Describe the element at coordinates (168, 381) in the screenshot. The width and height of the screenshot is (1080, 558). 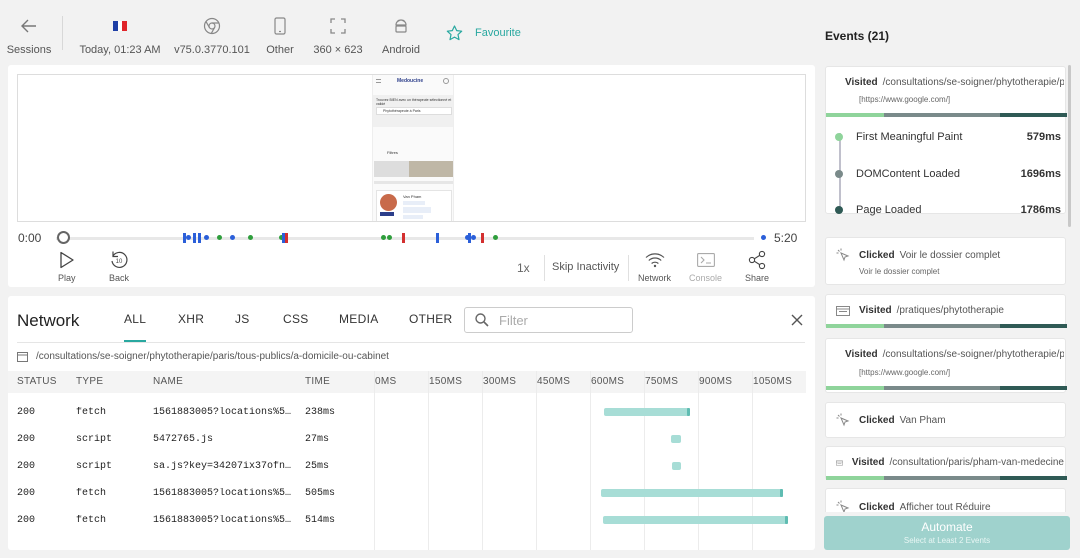
I see `col-name: NAME` at that location.